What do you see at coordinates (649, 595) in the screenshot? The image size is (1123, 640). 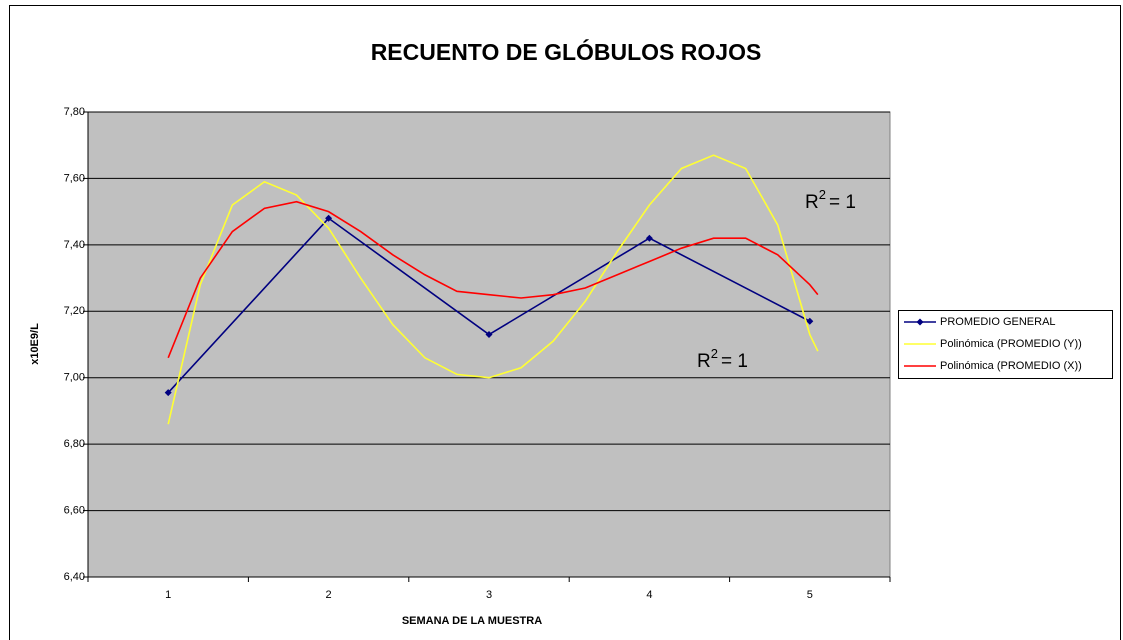 I see `x-tick-label: 4` at bounding box center [649, 595].